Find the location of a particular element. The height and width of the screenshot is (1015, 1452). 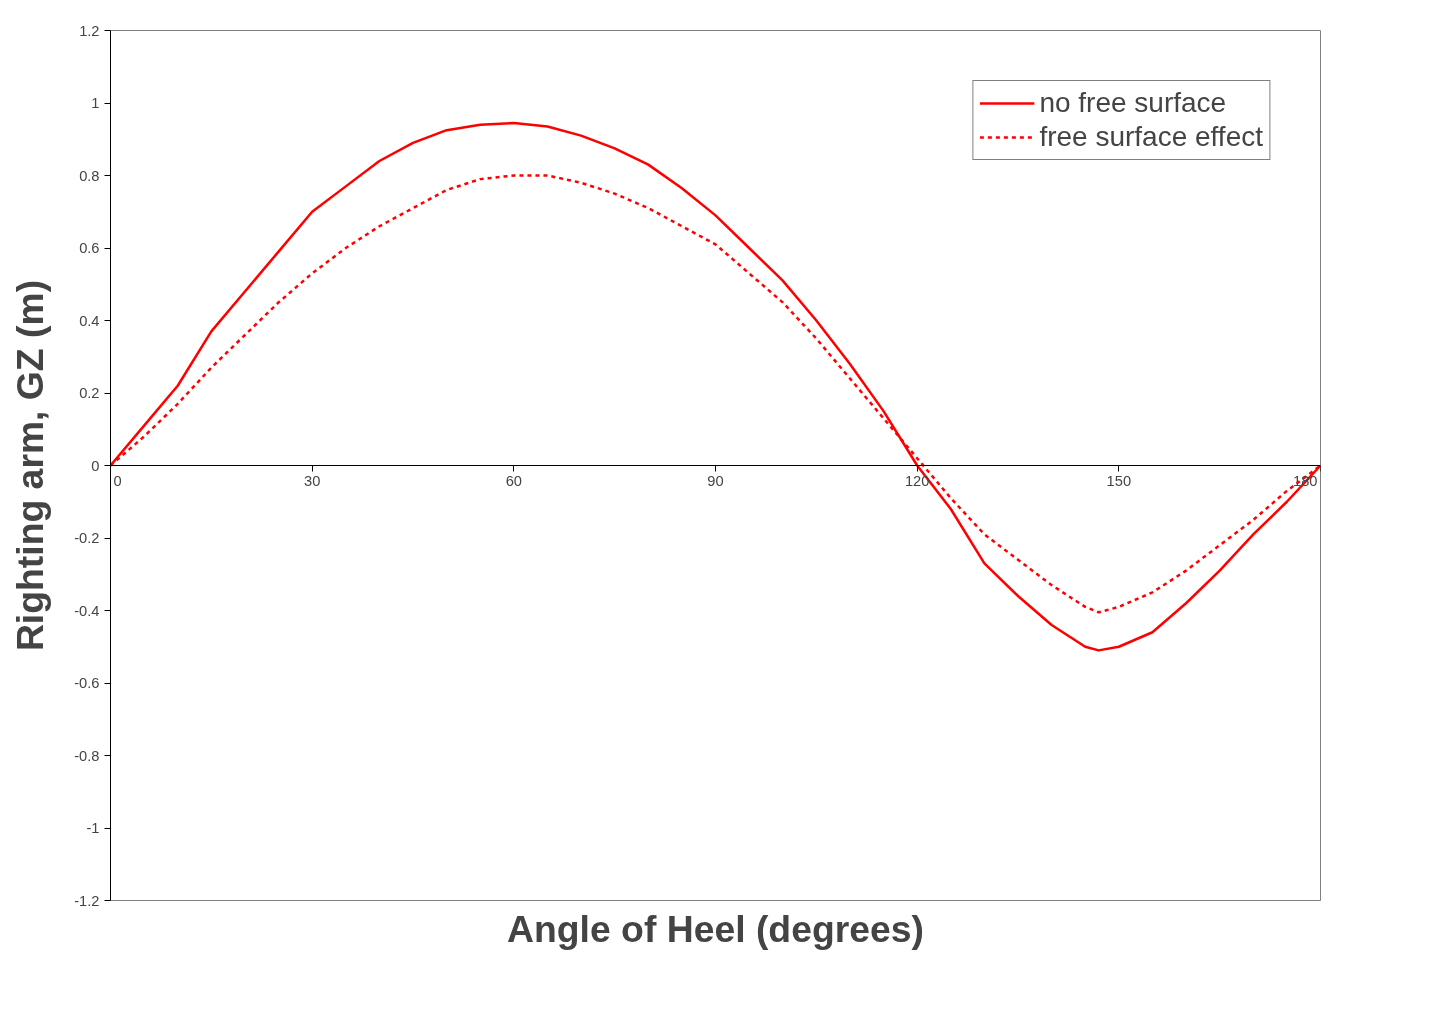

x-tick-label: 150 is located at coordinates (1119, 480).